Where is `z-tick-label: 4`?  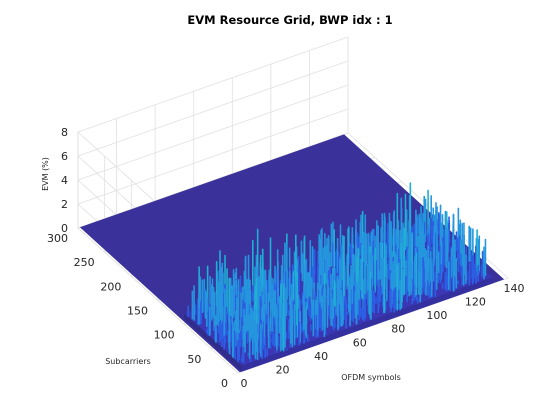 z-tick-label: 4 is located at coordinates (64, 180).